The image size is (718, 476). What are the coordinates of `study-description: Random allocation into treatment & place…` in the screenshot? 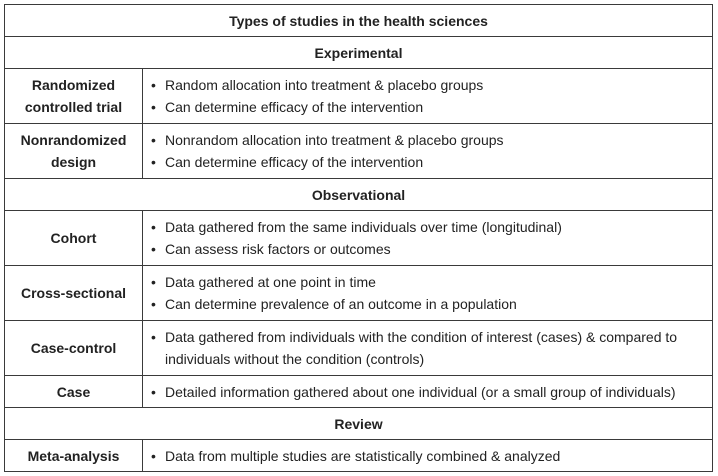 It's located at (427, 96).